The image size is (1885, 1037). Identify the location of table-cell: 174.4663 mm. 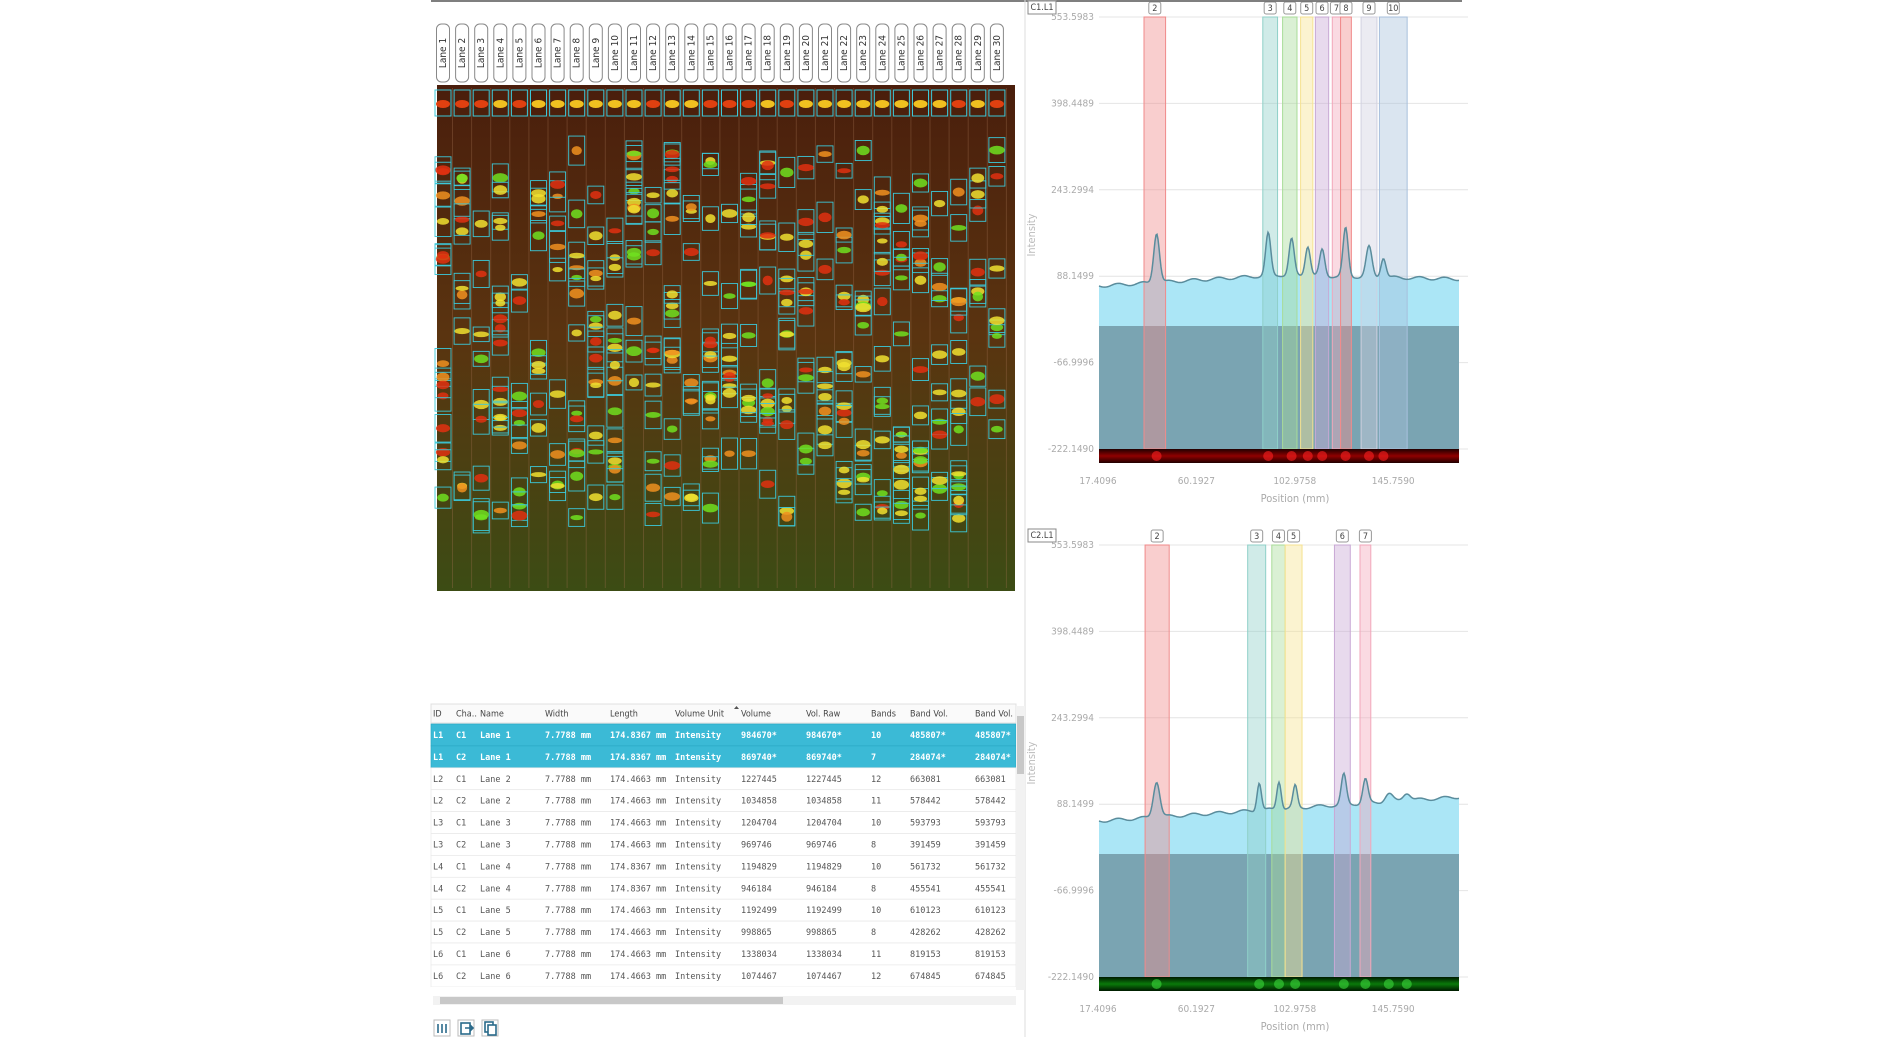
(638, 824).